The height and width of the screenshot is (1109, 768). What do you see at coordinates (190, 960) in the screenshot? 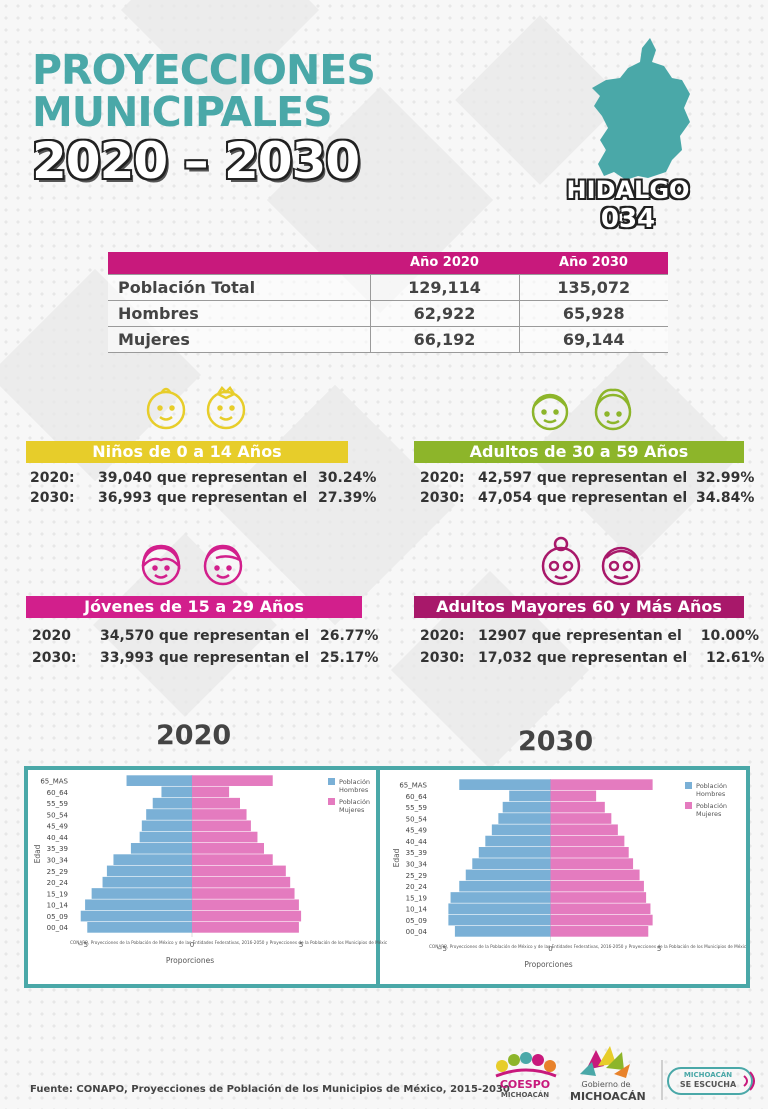
I see `x-axis-label: Proporciones` at bounding box center [190, 960].